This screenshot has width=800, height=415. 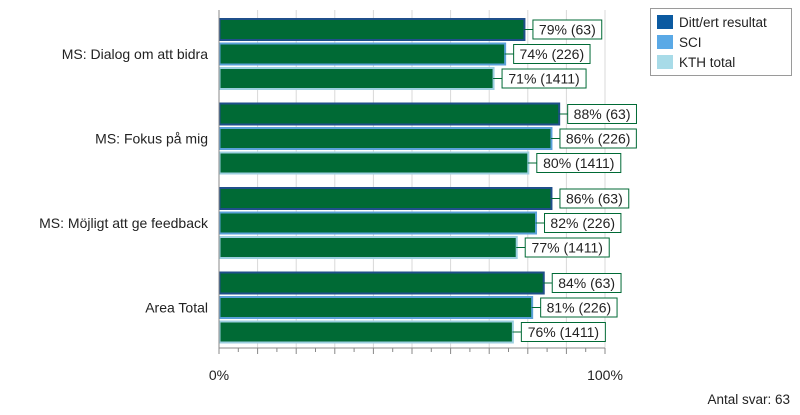 I want to click on bar-ditt-ert-resultat-ms-mojligt-att-ge-feedback, so click(x=385, y=198).